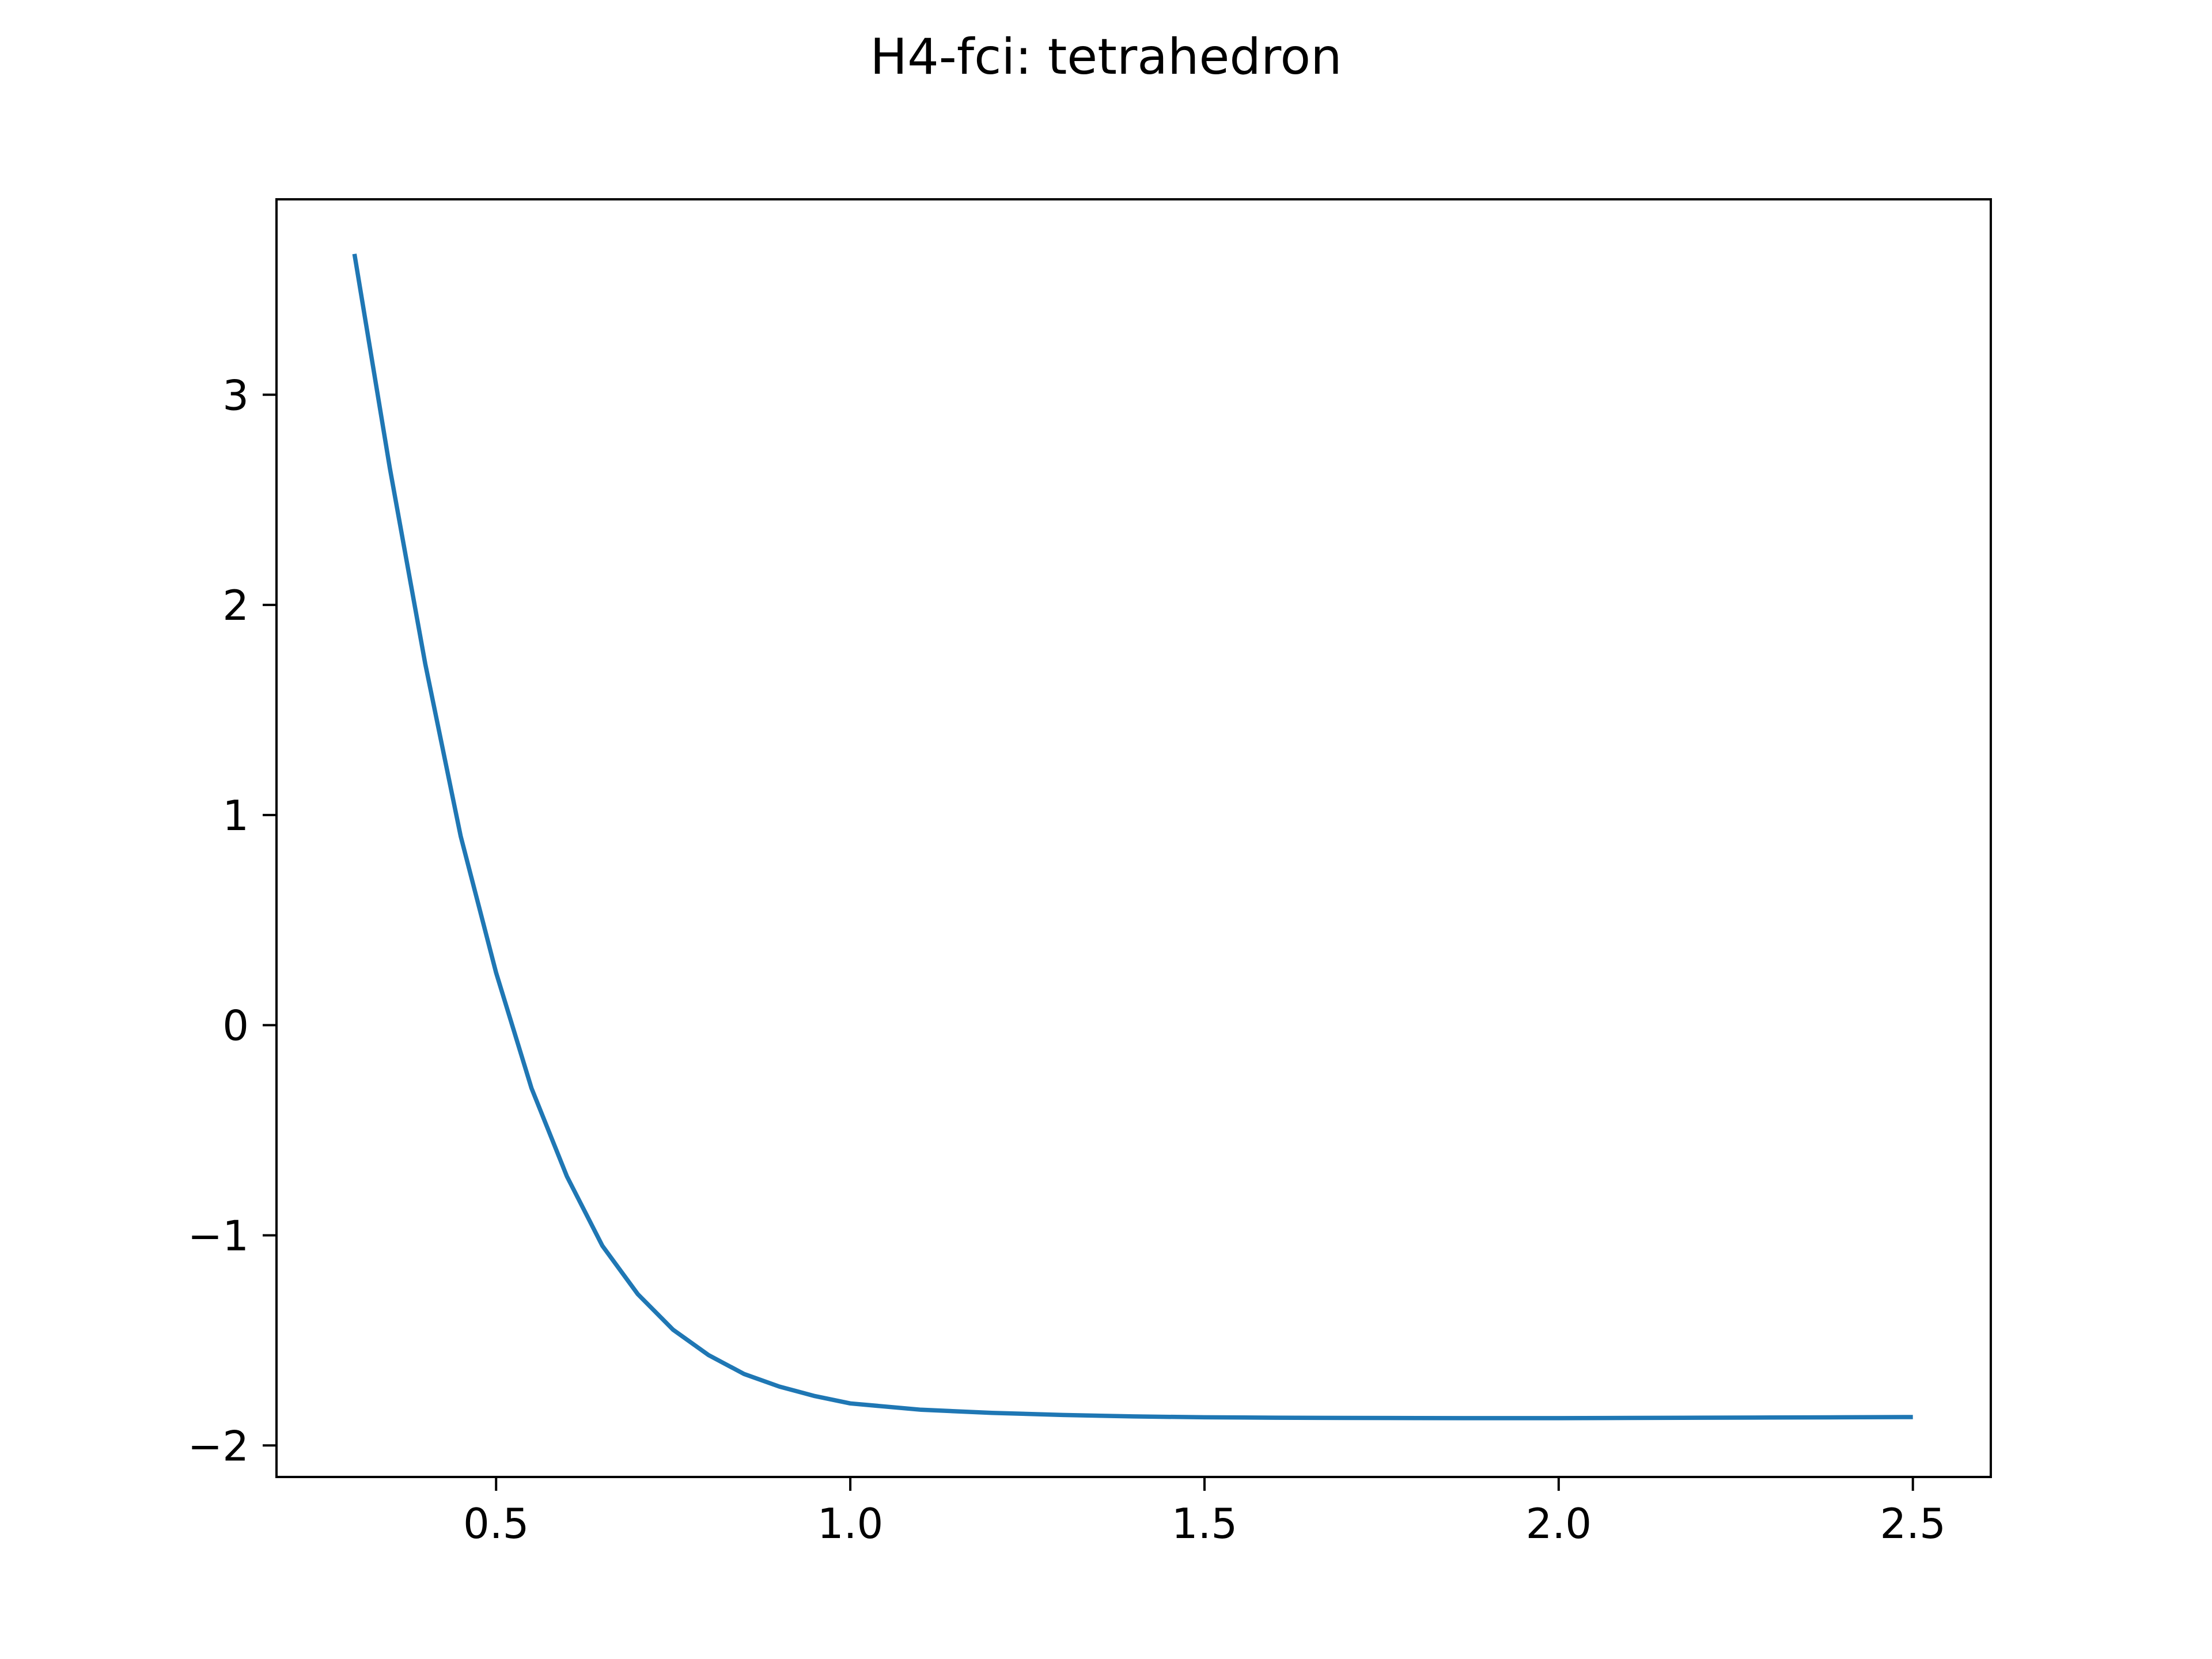 The image size is (2212, 1659). Describe the element at coordinates (1205, 1523) in the screenshot. I see `x-tick-label: 1.5` at that location.